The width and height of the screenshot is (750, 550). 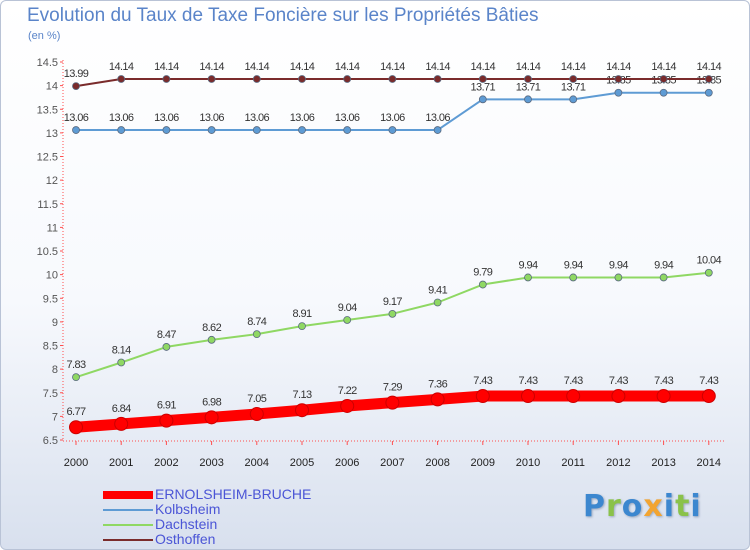 What do you see at coordinates (121, 351) in the screenshot?
I see `data-label-dachstein: 8.14` at bounding box center [121, 351].